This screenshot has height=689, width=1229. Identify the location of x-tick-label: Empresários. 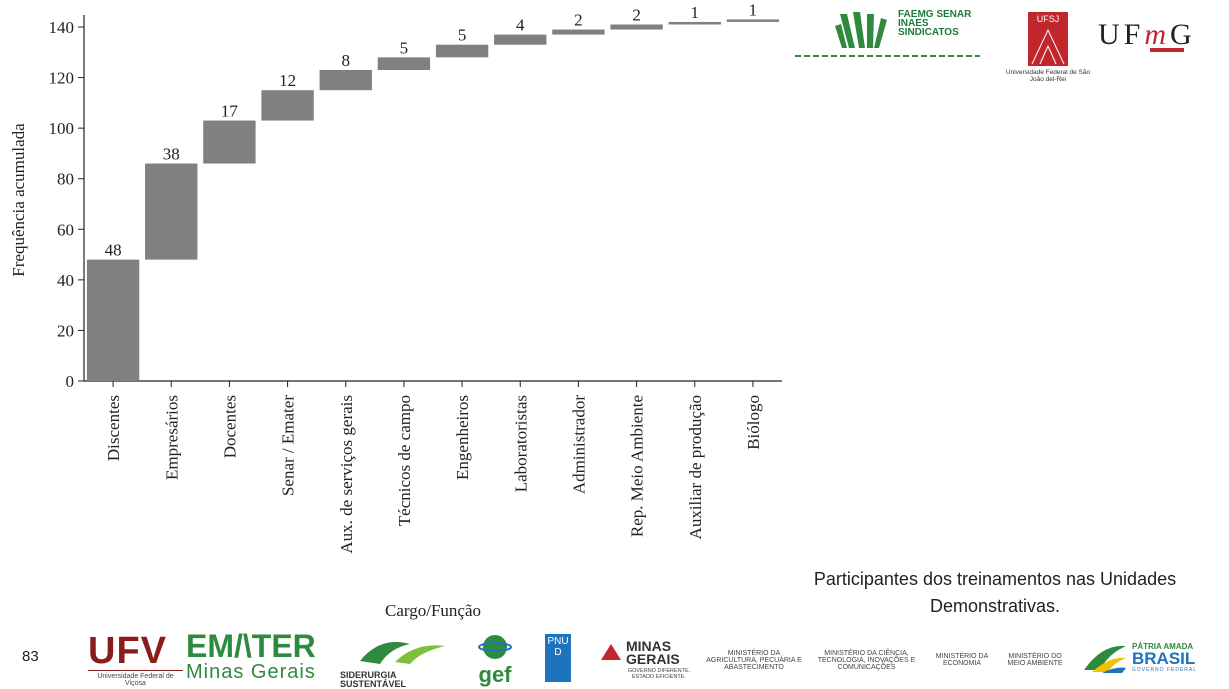
(171, 437).